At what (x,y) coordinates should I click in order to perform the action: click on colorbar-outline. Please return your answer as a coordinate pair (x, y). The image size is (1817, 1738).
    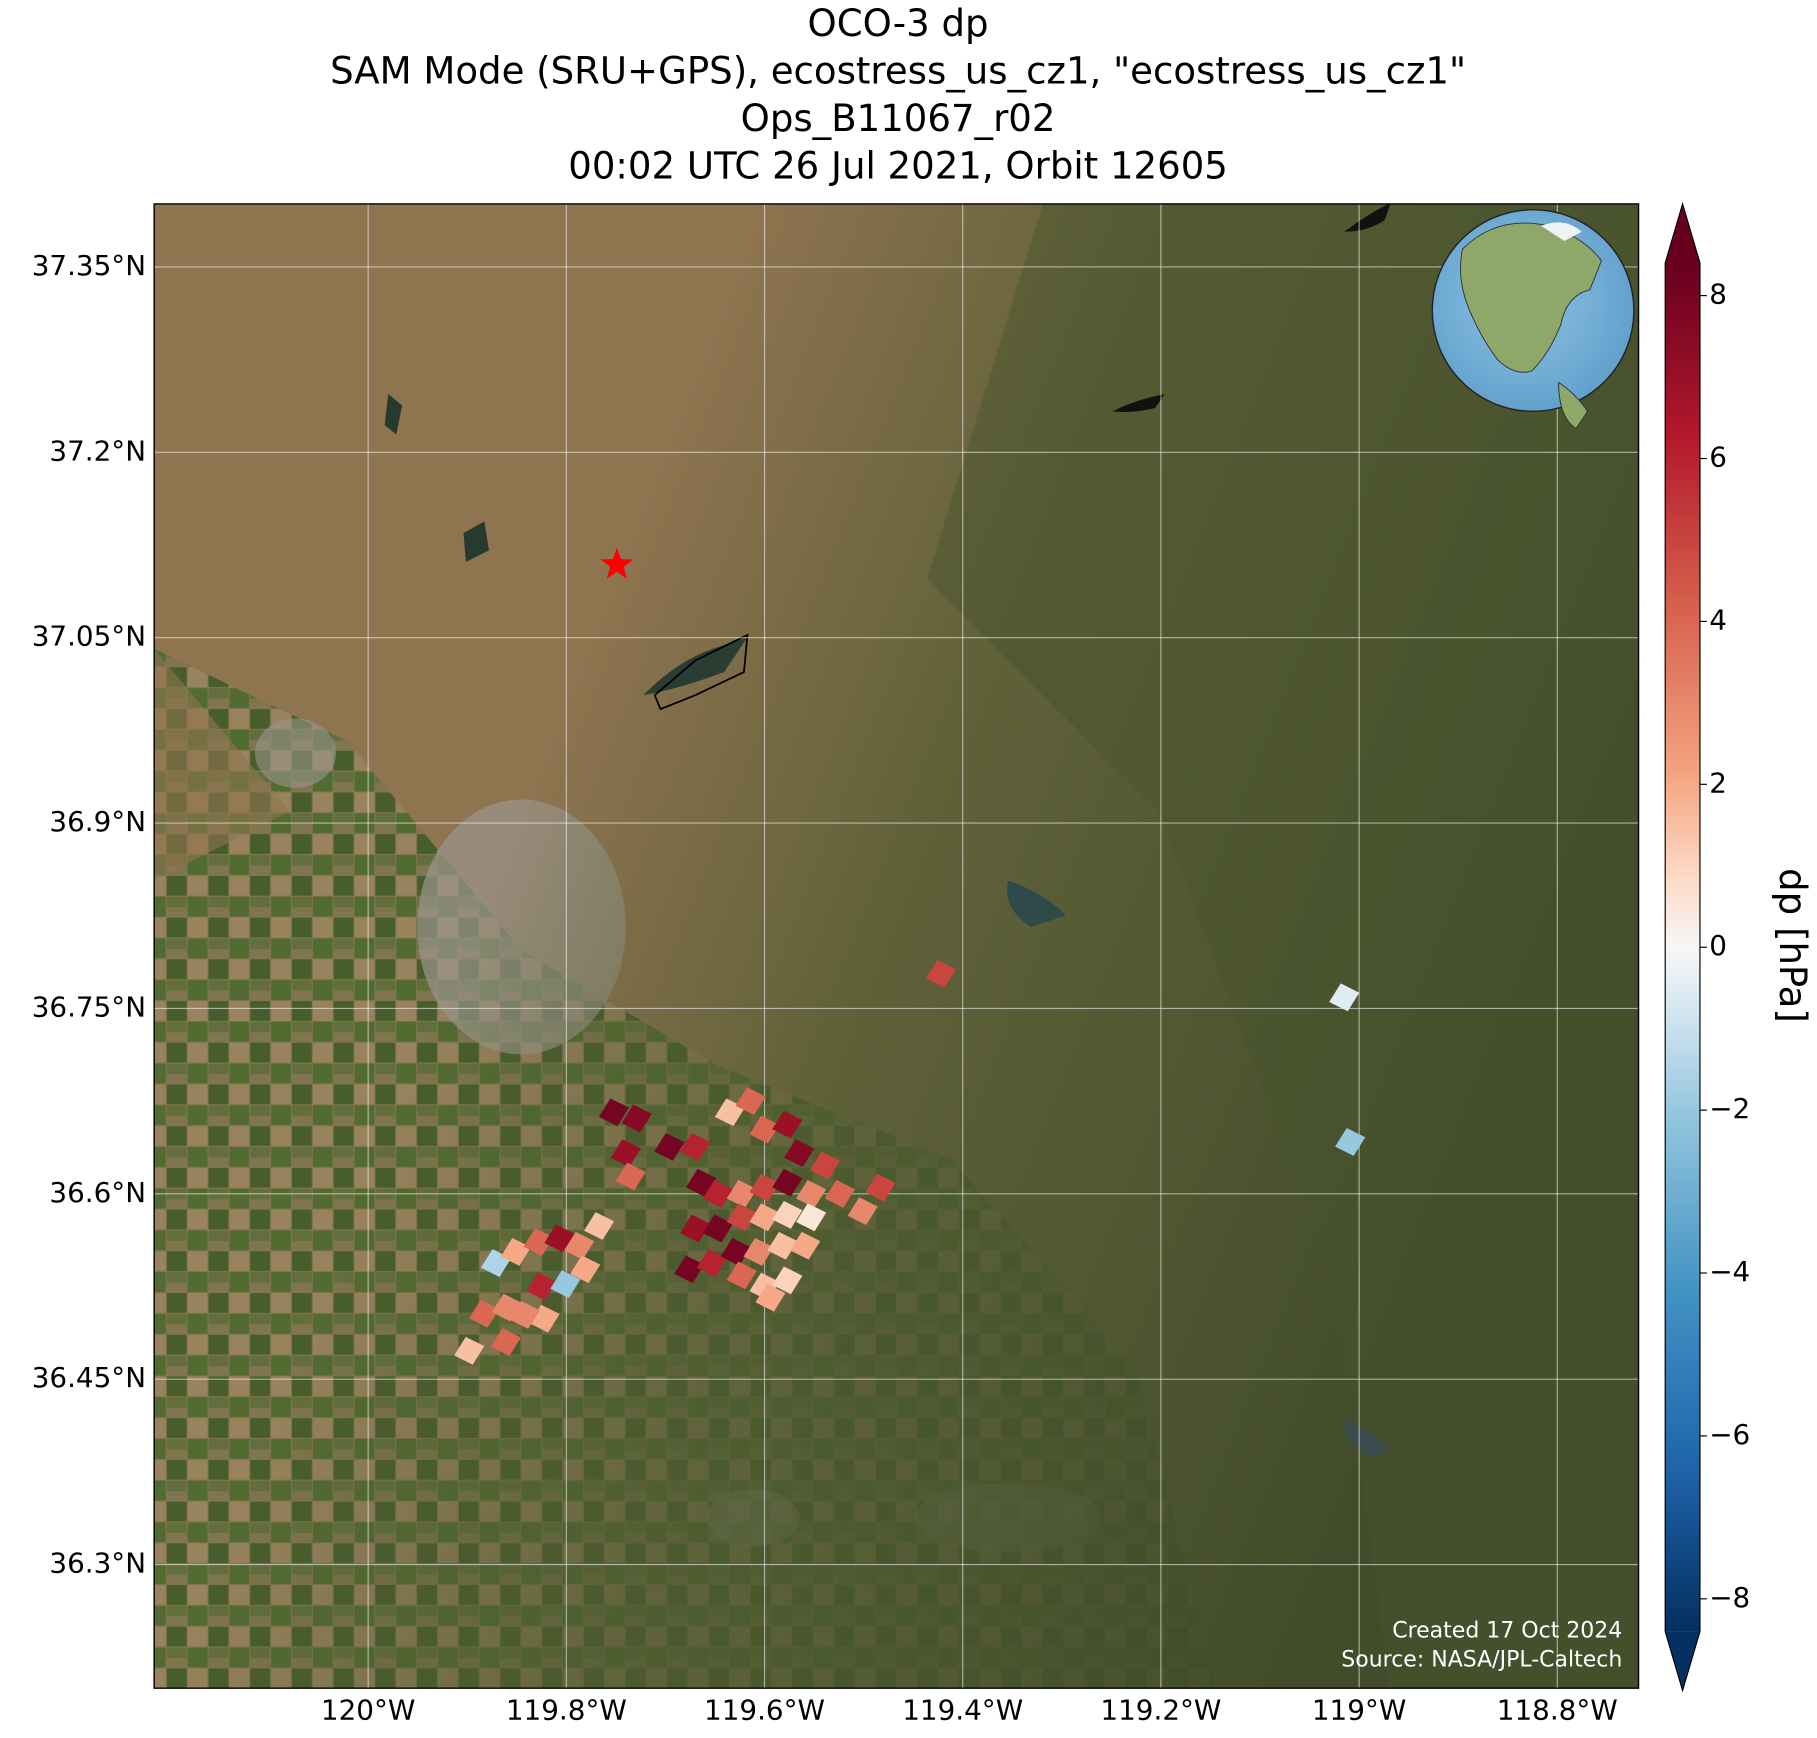
    Looking at the image, I should click on (1682, 947).